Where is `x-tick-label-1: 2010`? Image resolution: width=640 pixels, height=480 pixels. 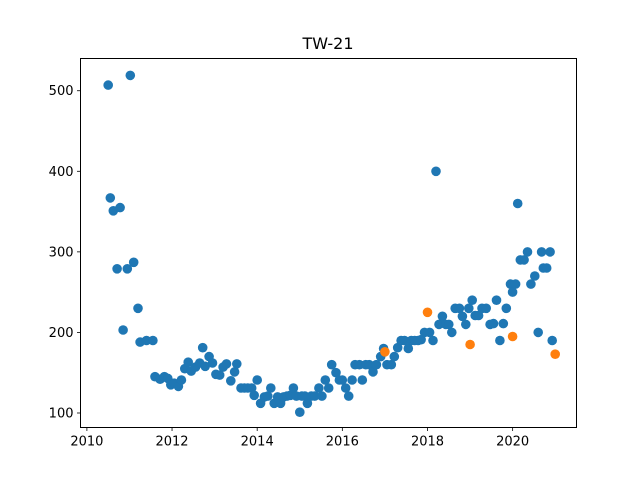 x-tick-label-1: 2010 is located at coordinates (86, 442).